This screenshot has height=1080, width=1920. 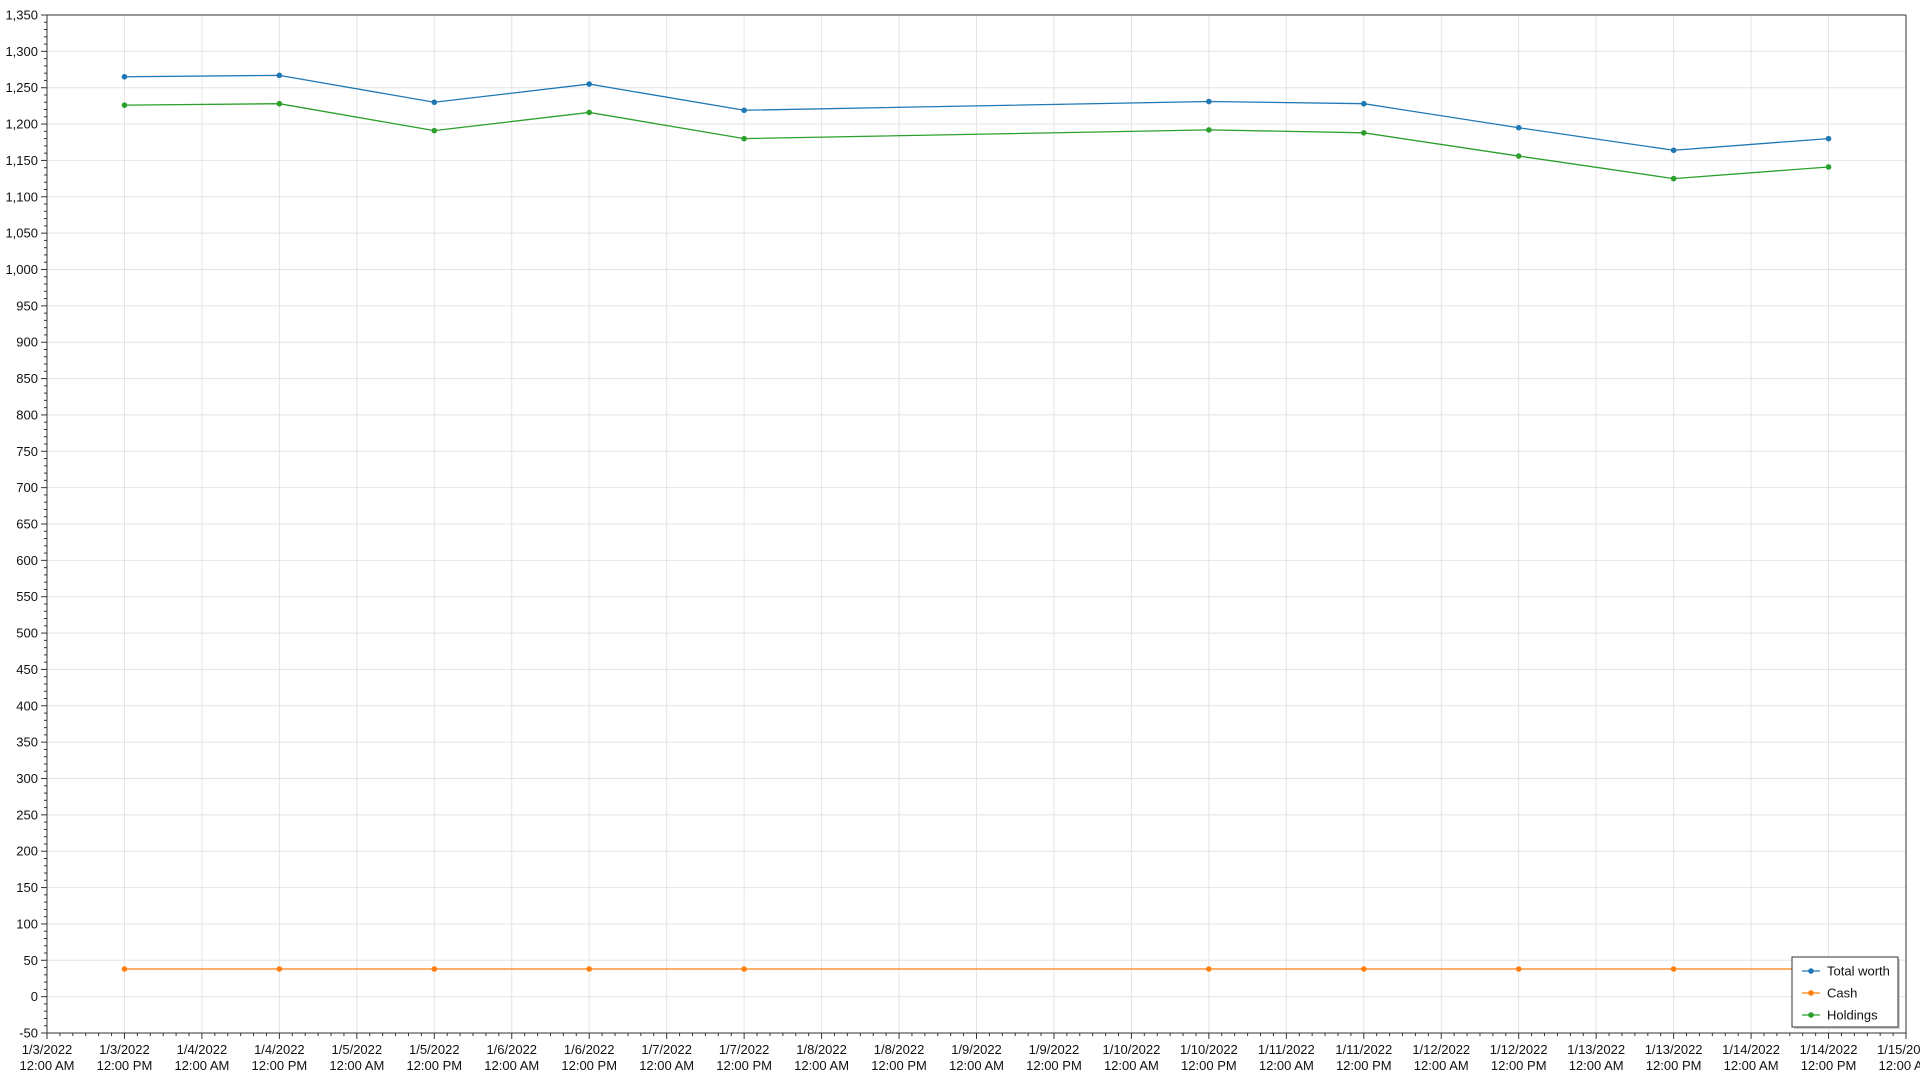 I want to click on x-tick-label: 1/12/2022 12:00 AM, so click(x=1441, y=1057).